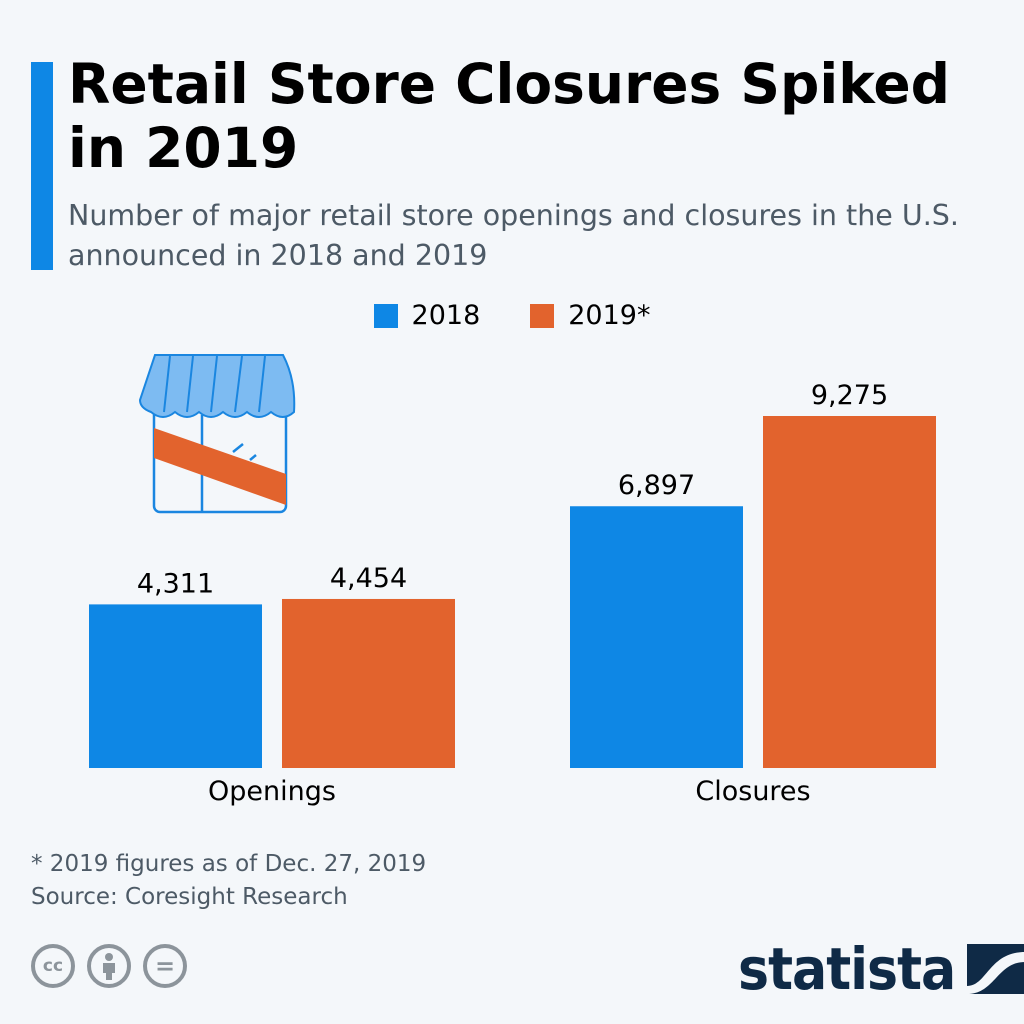 Image resolution: width=1024 pixels, height=1024 pixels. I want to click on legend-label-2018: 2018, so click(446, 315).